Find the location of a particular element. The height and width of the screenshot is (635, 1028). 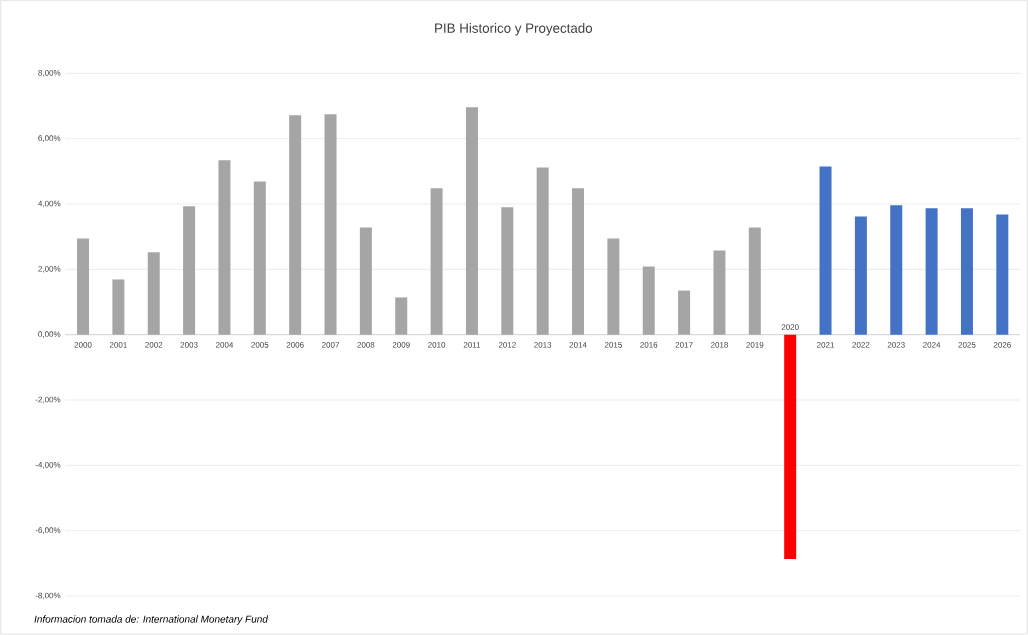

x-tick-label: 2012 is located at coordinates (507, 345).